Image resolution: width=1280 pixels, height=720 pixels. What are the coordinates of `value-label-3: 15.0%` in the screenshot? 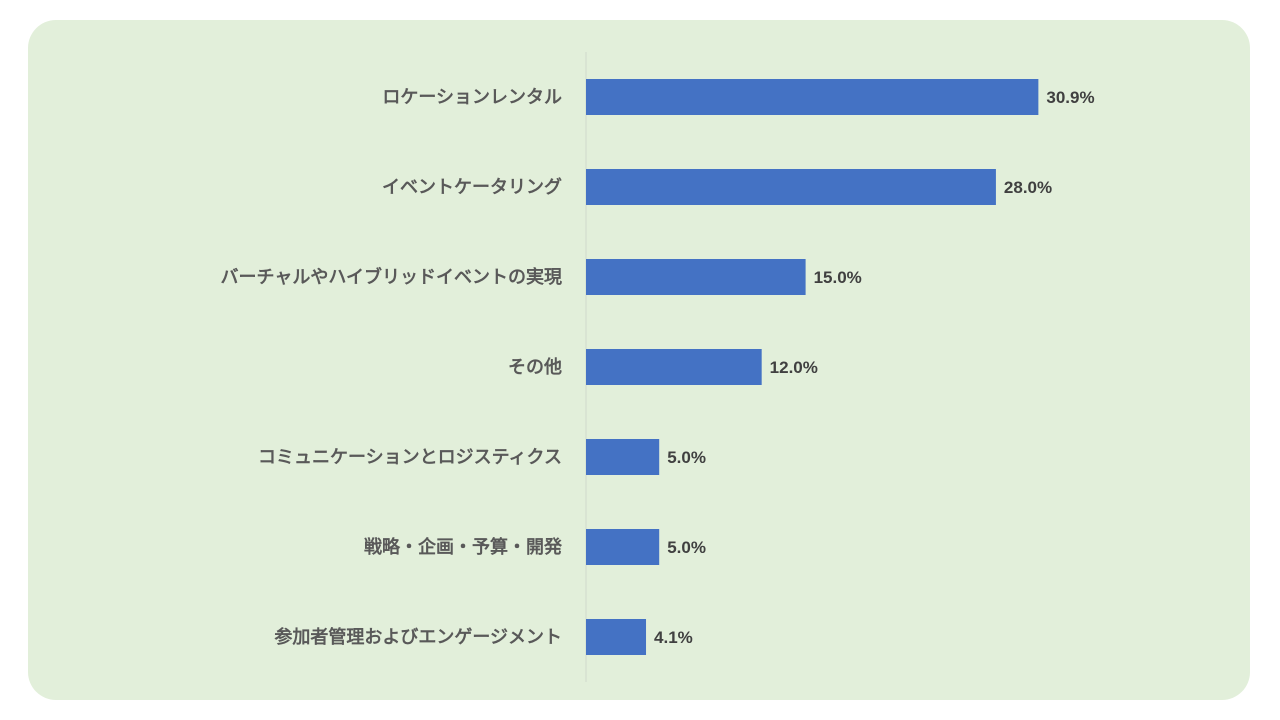 It's located at (838, 277).